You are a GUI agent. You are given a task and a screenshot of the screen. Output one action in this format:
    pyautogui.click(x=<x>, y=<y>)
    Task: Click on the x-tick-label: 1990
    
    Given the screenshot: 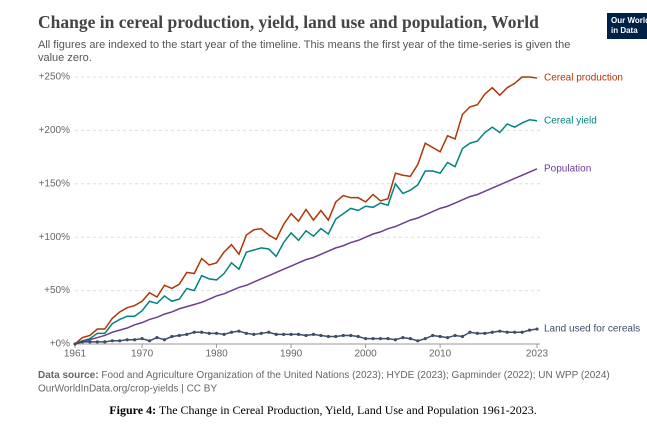 What is the action you would take?
    pyautogui.click(x=291, y=354)
    